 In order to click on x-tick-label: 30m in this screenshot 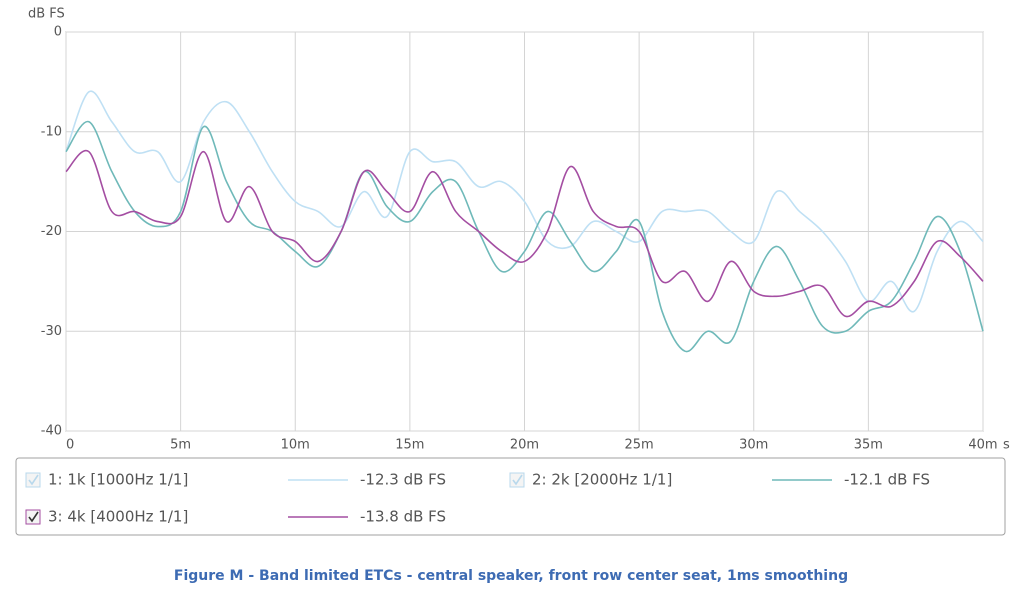, I will do `click(753, 445)`.